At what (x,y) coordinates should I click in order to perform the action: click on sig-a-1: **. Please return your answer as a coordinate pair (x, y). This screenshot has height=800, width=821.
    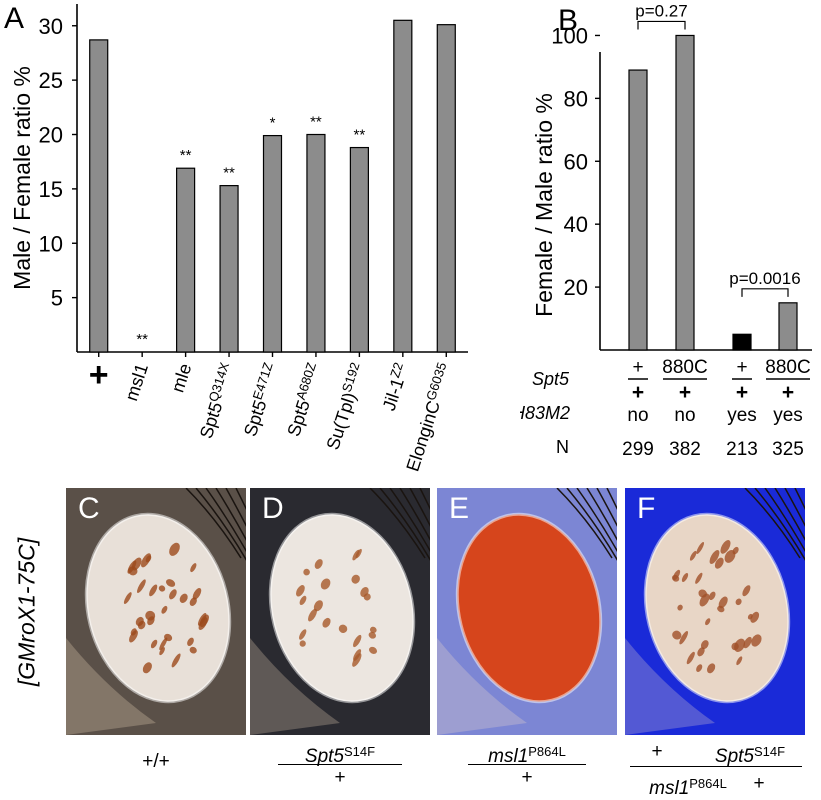
    Looking at the image, I should click on (142, 339).